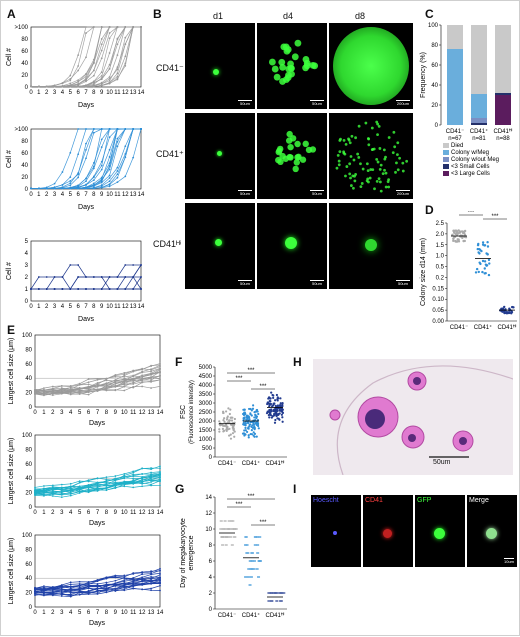 The height and width of the screenshot is (637, 520). Describe the element at coordinates (438, 311) in the screenshot. I see `y-tick-label: 0.05` at that location.